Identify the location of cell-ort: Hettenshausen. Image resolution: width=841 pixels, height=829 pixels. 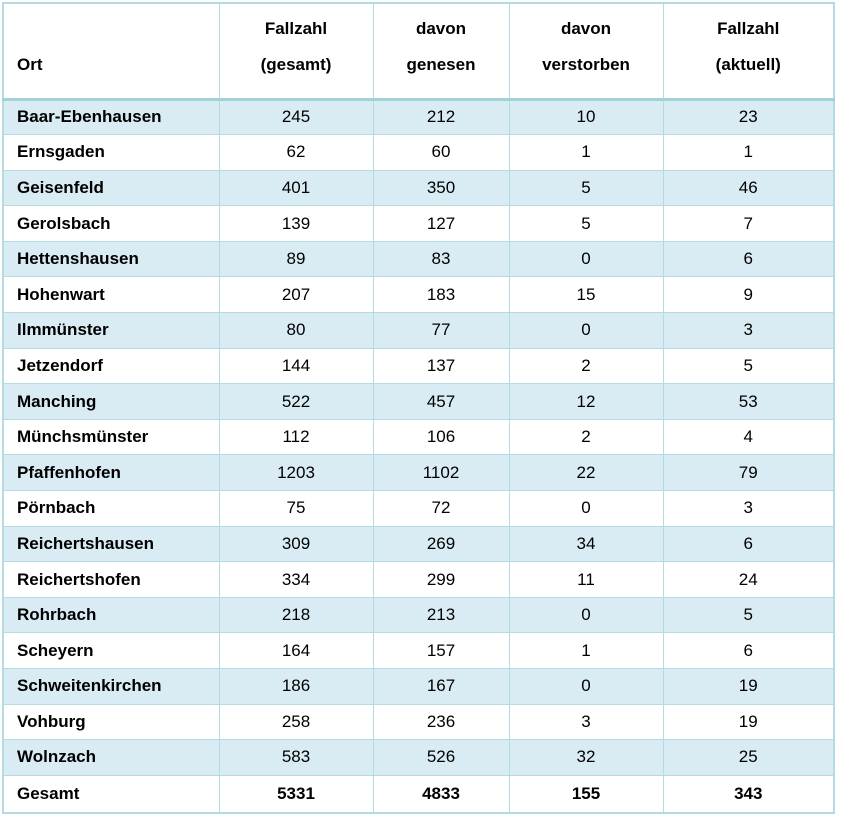
(111, 259).